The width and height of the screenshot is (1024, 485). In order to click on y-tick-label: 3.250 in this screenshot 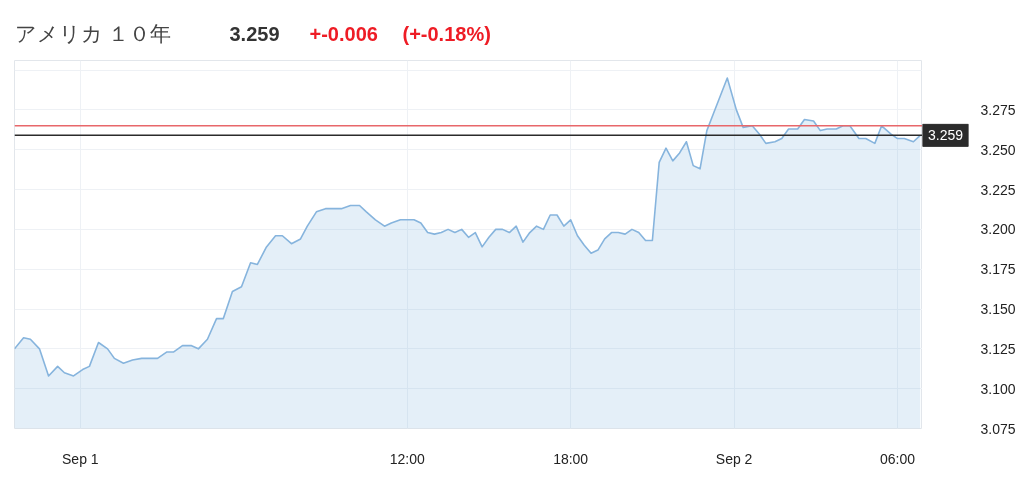, I will do `click(998, 149)`.